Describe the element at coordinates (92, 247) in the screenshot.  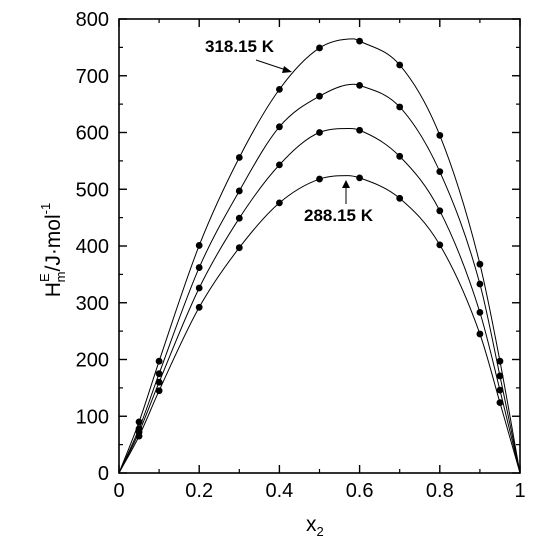
I see `y-tick-label: 400` at that location.